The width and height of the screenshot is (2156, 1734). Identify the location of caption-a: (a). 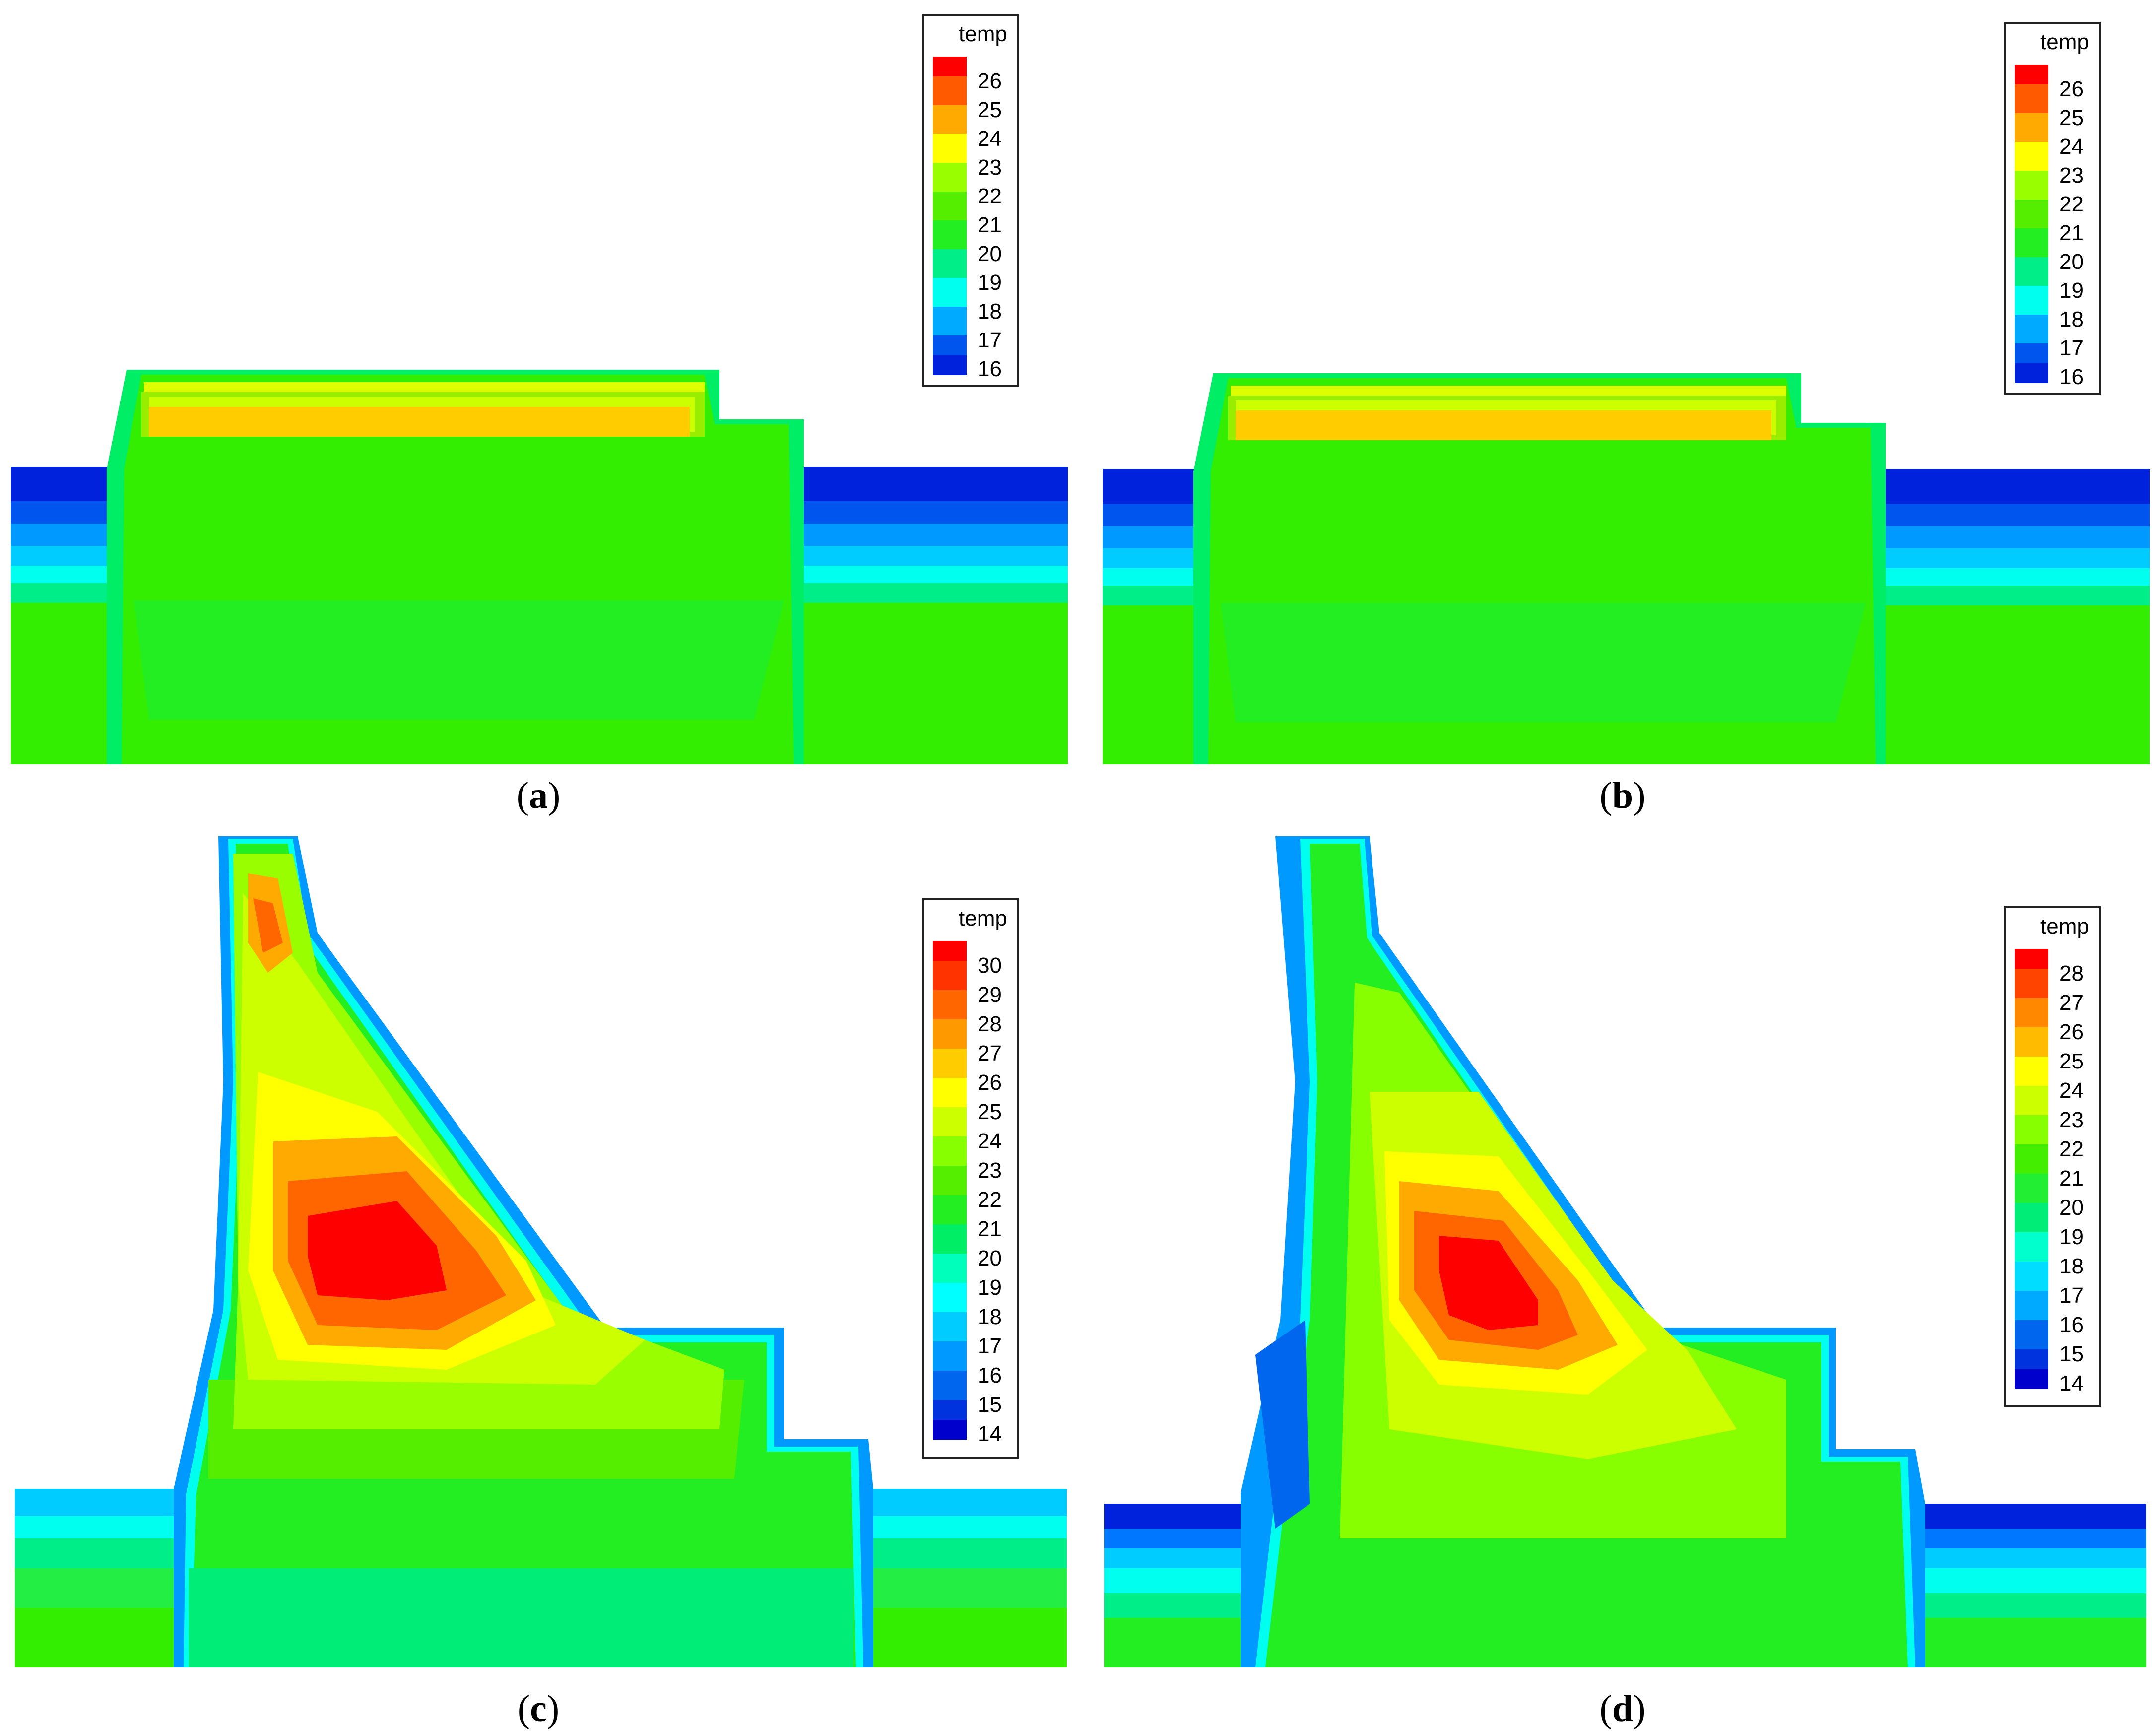
(538, 796).